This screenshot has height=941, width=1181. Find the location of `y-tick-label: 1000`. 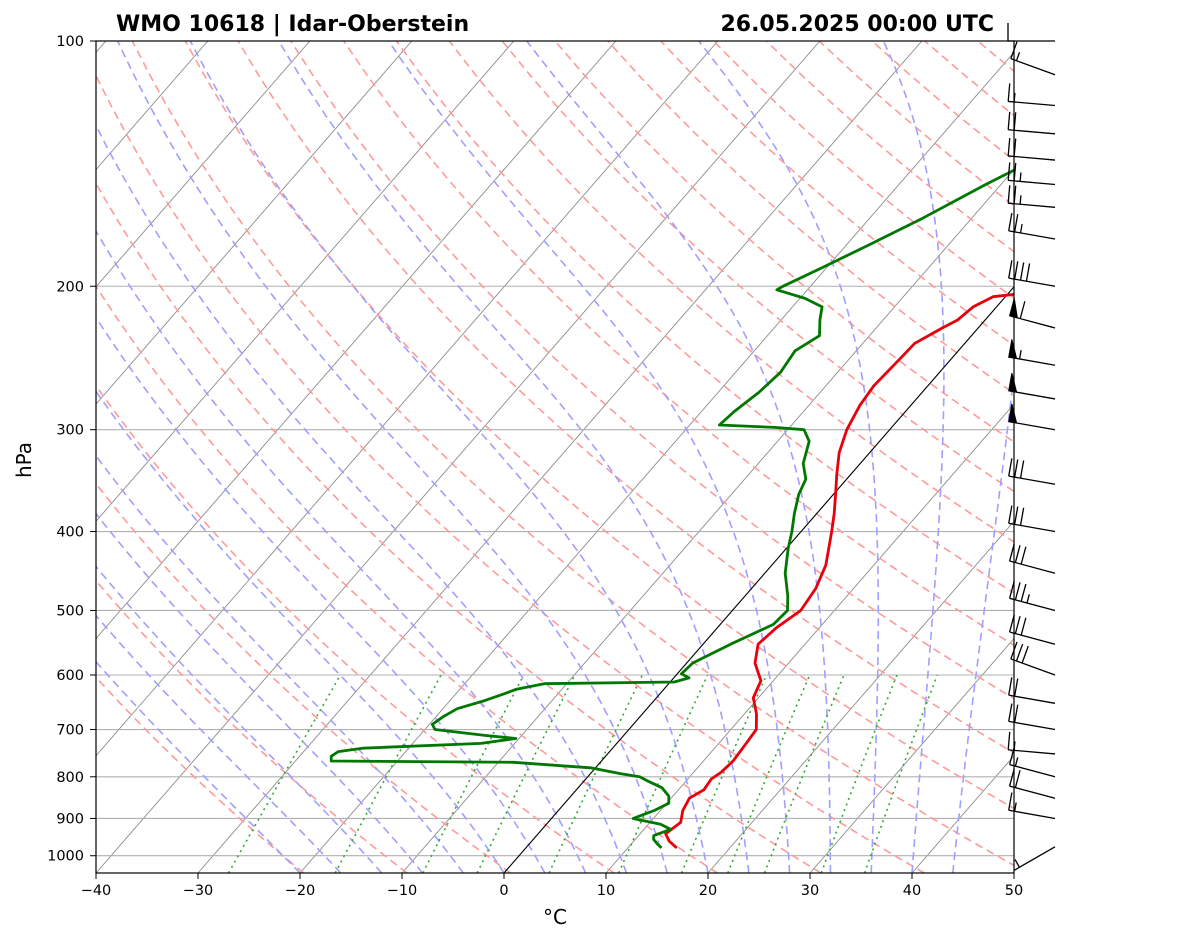

y-tick-label: 1000 is located at coordinates (65, 857).